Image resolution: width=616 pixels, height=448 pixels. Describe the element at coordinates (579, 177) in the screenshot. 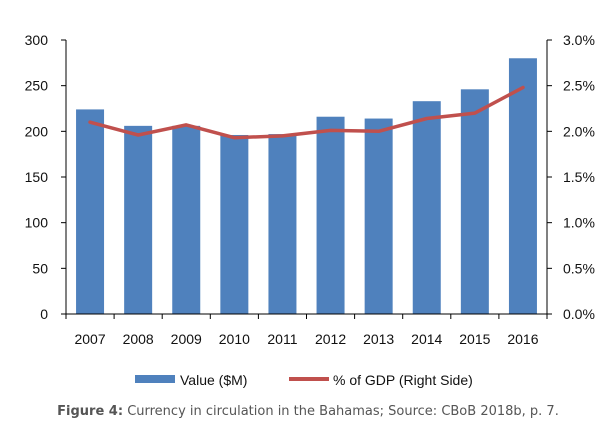

I see `right-tick-label: 1.5%` at that location.